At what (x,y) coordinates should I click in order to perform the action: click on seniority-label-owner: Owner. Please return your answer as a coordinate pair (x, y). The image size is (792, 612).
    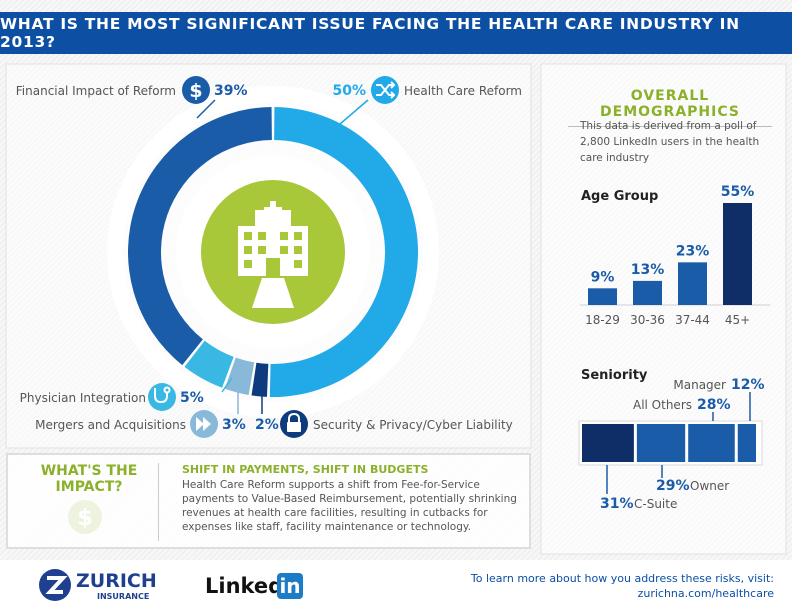
    Looking at the image, I should click on (709, 486).